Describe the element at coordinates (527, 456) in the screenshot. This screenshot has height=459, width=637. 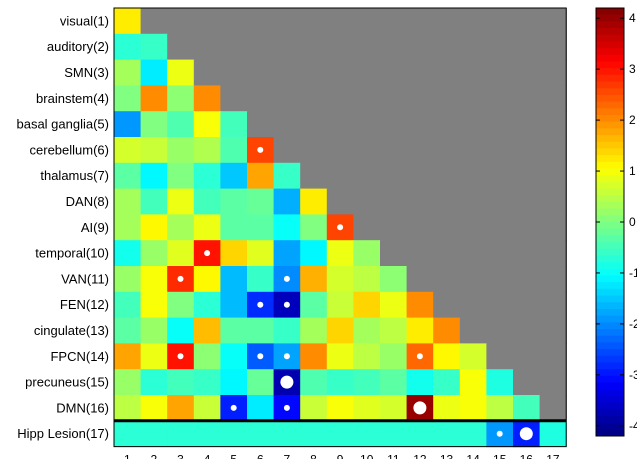
I see `column-label: 16` at that location.